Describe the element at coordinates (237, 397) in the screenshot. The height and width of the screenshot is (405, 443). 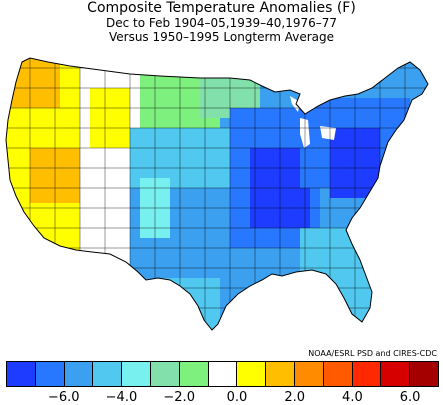
I see `legend-tick-label: 0.0` at that location.